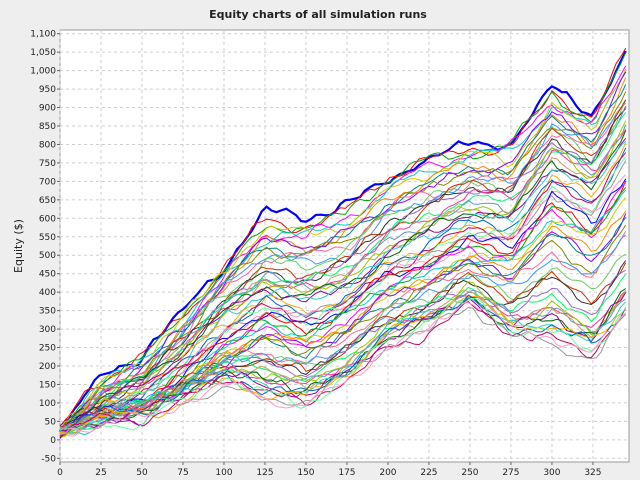  I want to click on x-tick-label: 250, so click(469, 473).